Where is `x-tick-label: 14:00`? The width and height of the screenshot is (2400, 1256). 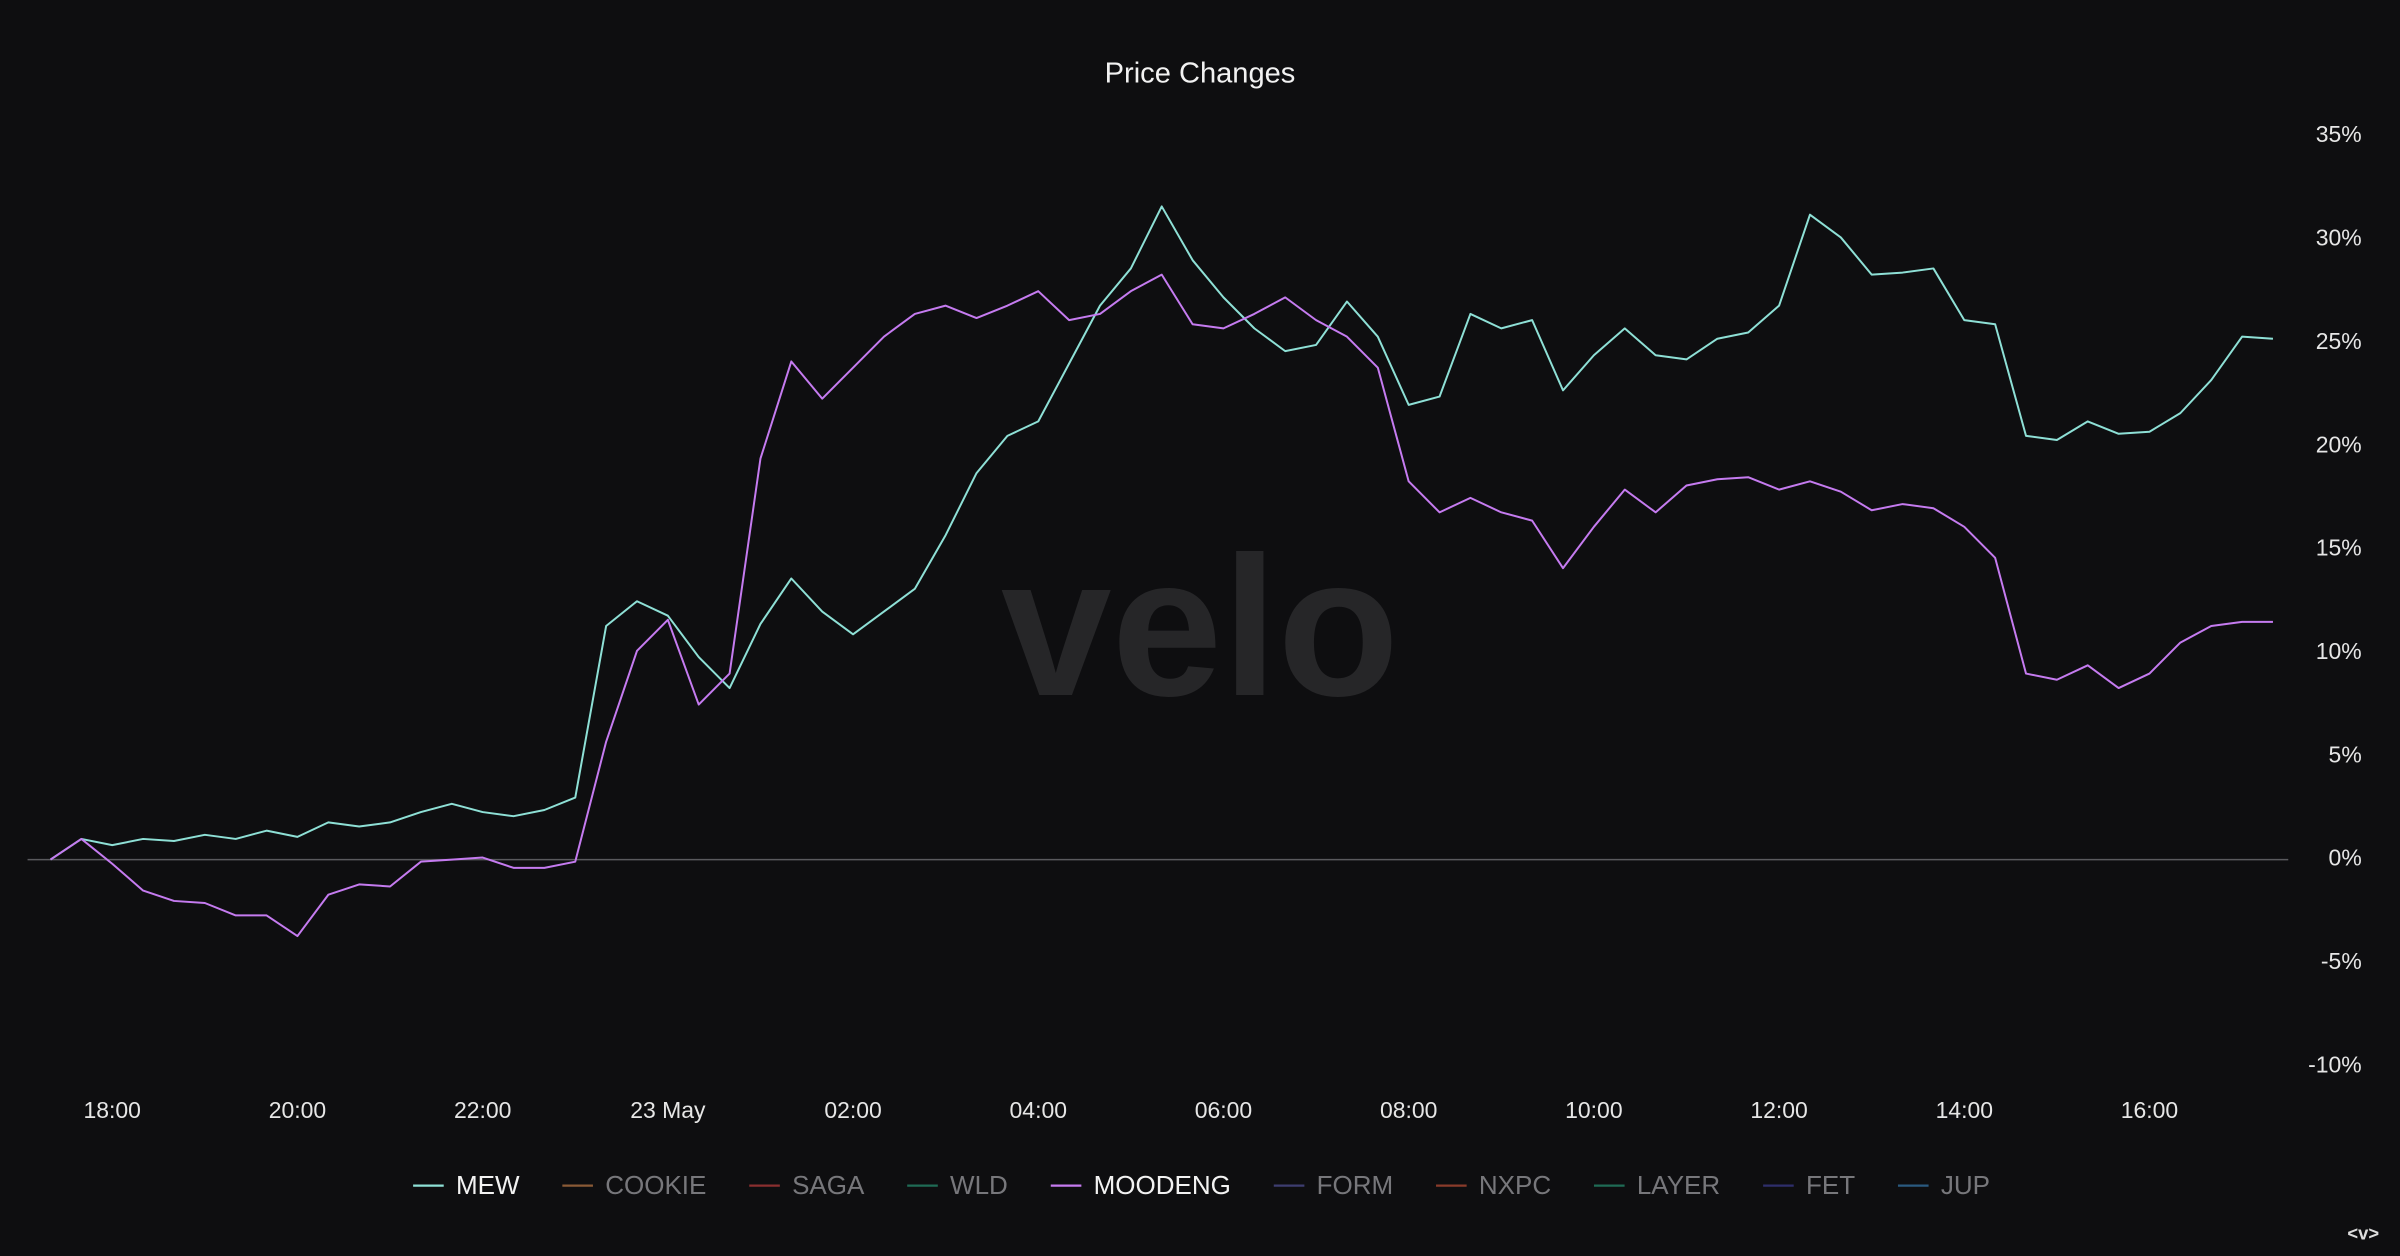 x-tick-label: 14:00 is located at coordinates (1964, 1110).